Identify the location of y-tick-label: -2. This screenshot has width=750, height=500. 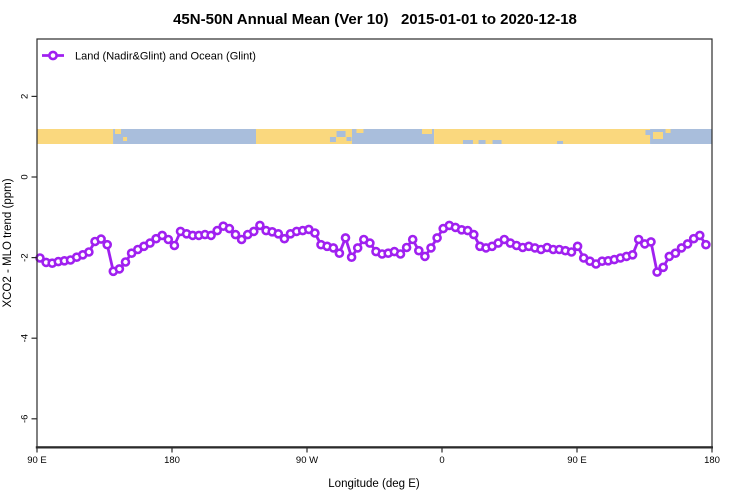
(25, 257).